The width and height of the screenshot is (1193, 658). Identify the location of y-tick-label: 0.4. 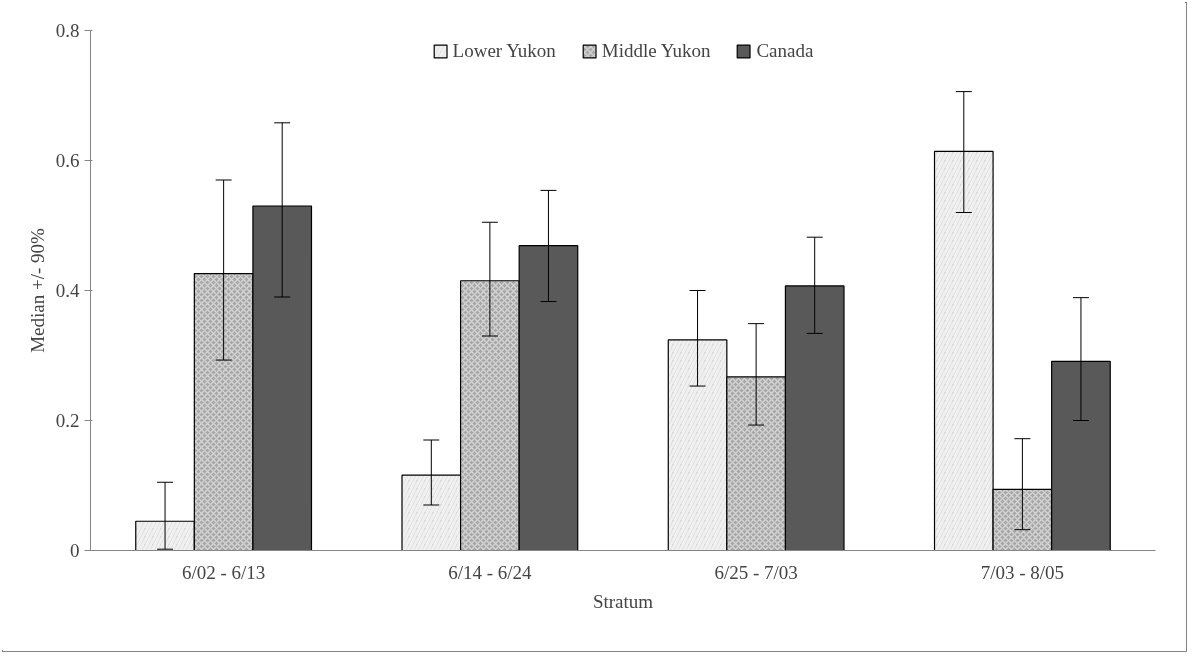
(67, 290).